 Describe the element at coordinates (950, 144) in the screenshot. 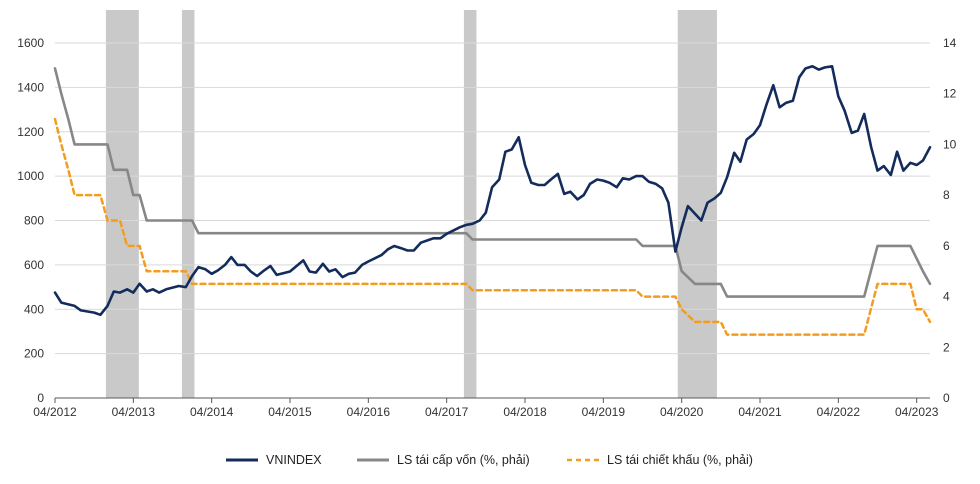

I see `y-right-tick-label: 10` at that location.